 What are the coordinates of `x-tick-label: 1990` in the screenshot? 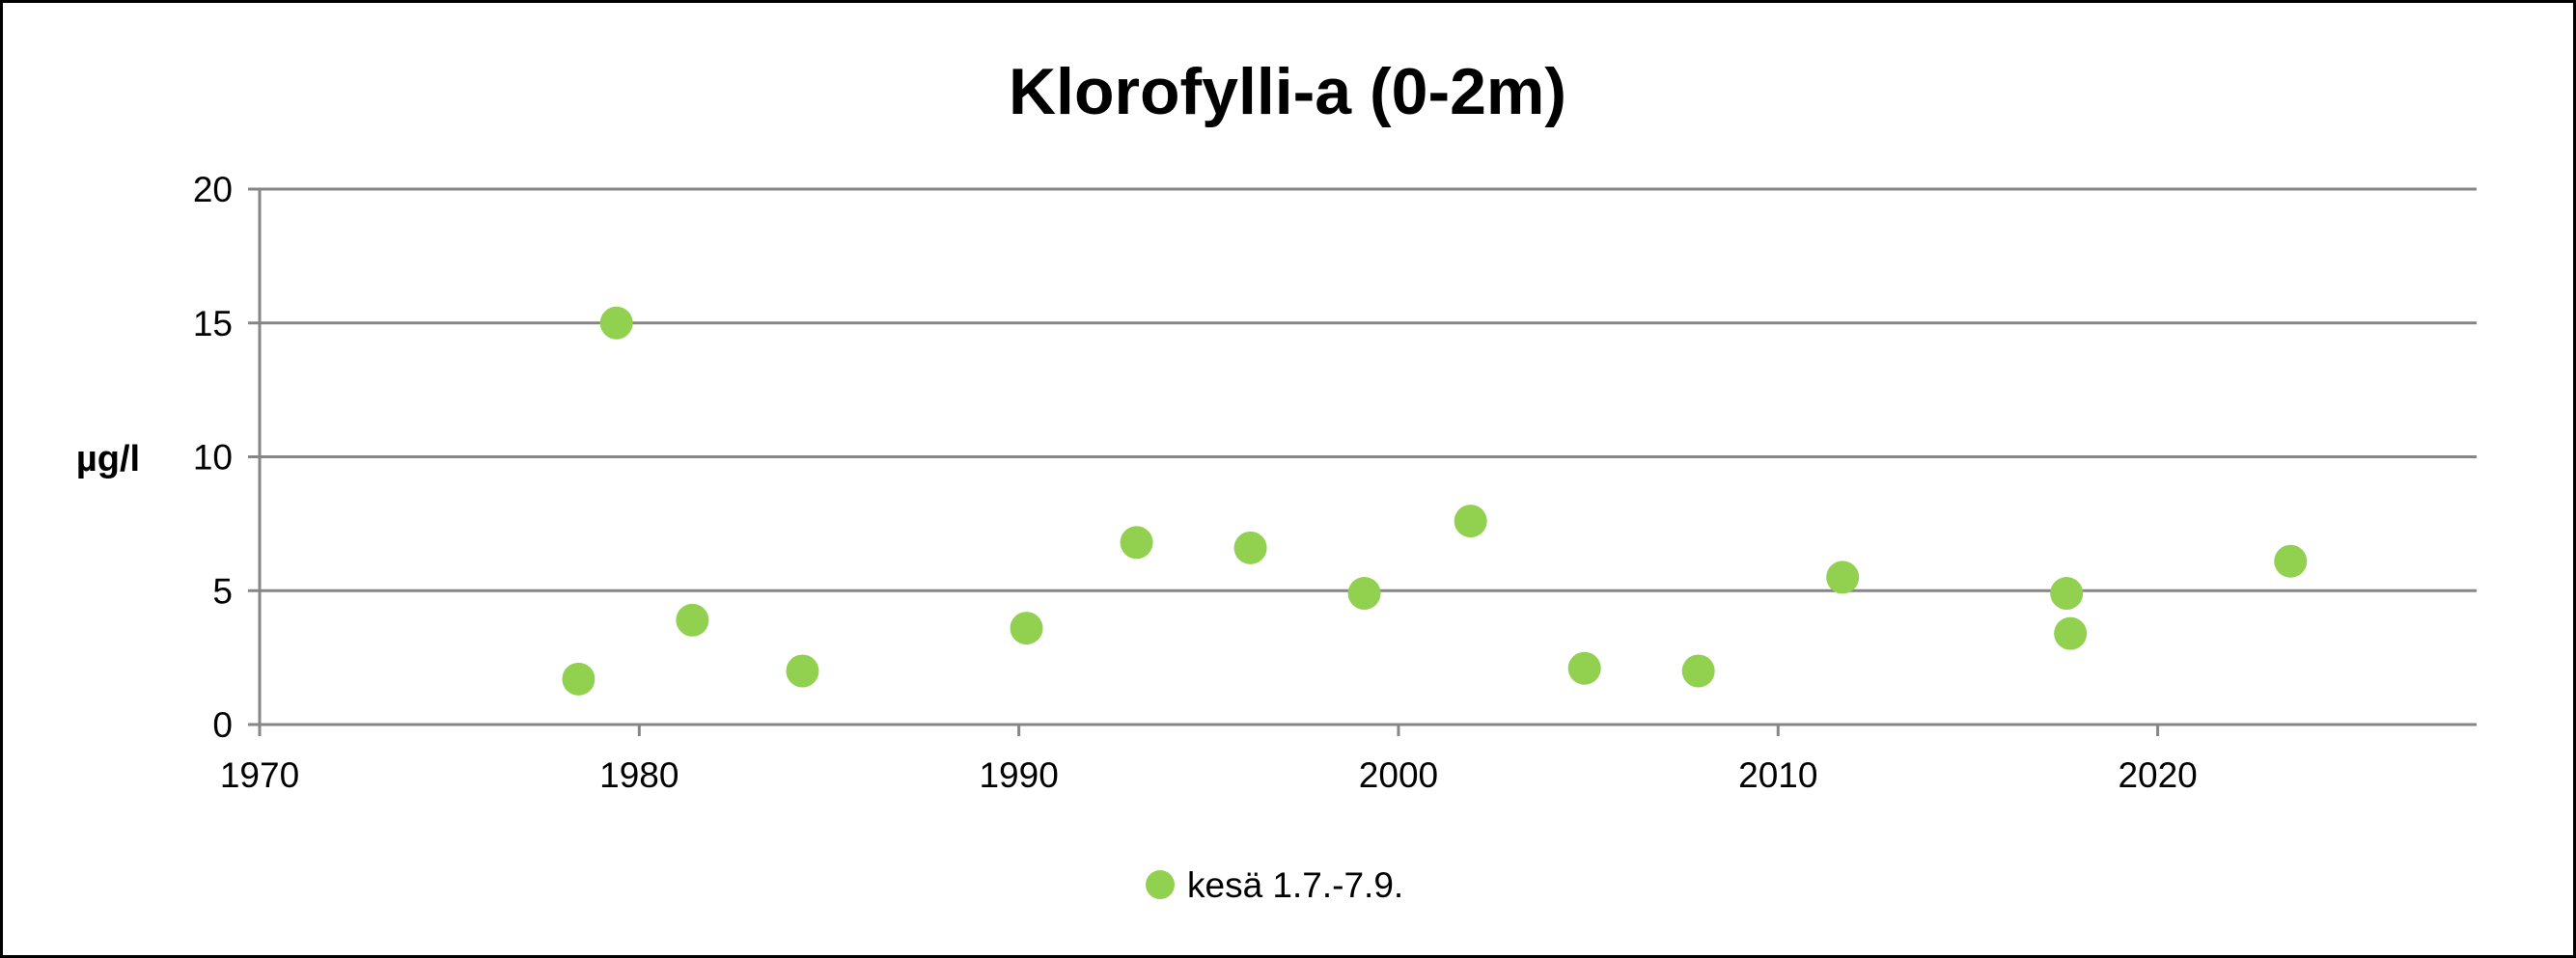 It's located at (1018, 775).